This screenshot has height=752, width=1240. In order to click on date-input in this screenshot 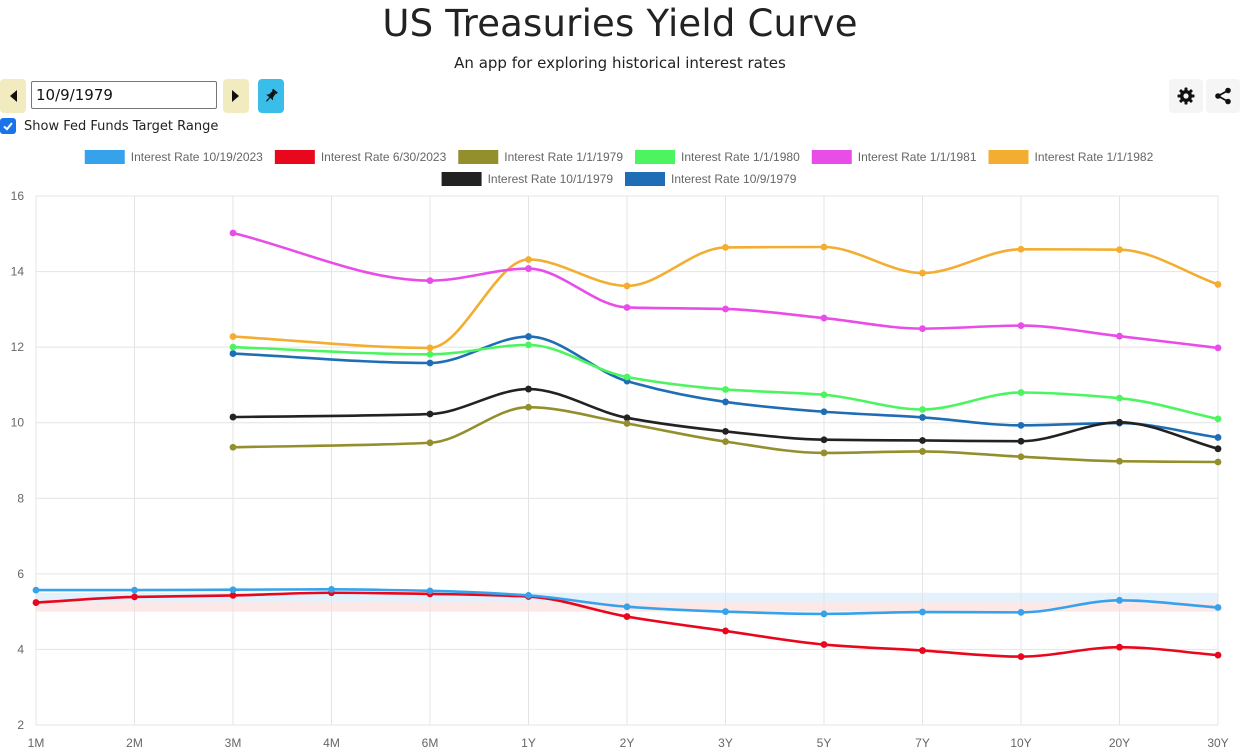, I will do `click(124, 95)`.